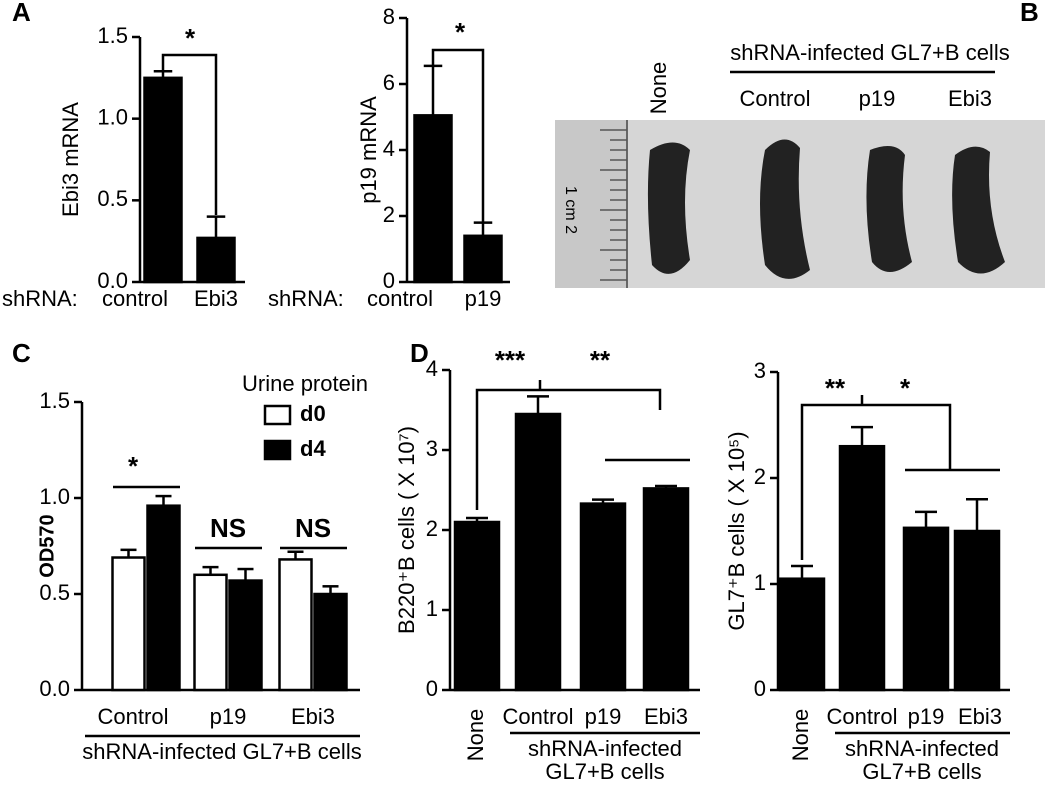 Image resolution: width=1050 pixels, height=790 pixels. Describe the element at coordinates (775, 98) in the screenshot. I see `column-label: Control` at that location.